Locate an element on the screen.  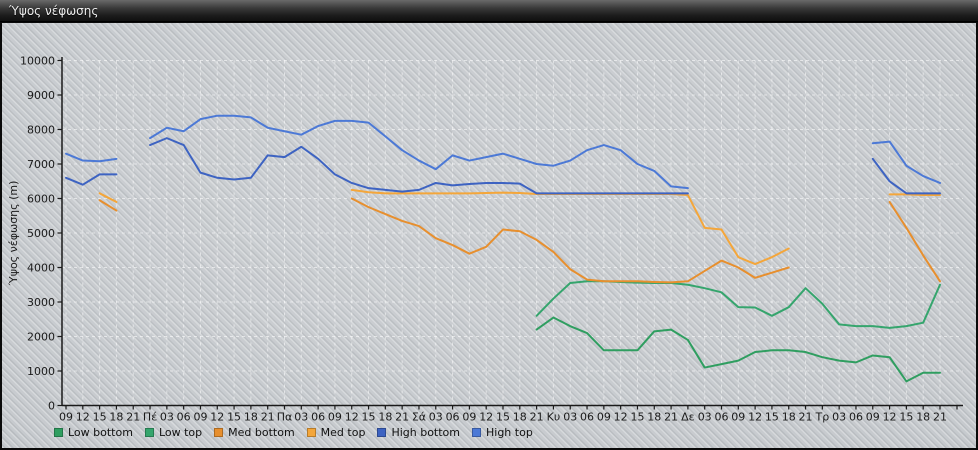
legend-item-med-bottom: Med bottom is located at coordinates (254, 432).